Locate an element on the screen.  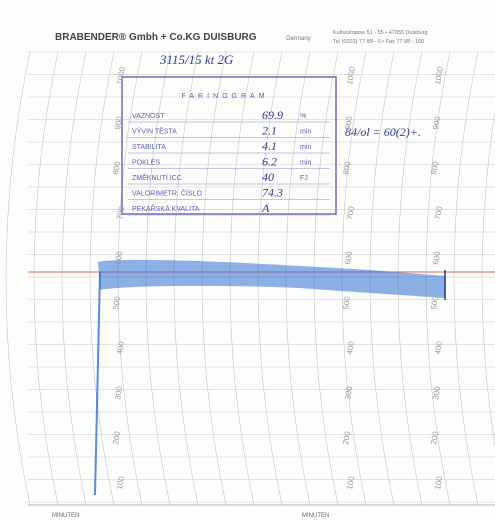
stamp-label: VALORIMETR. ČÍSLO is located at coordinates (167, 193).